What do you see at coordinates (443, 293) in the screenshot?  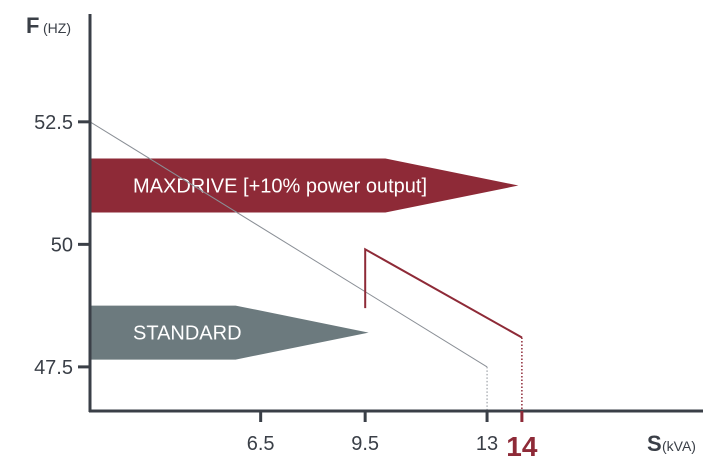 I see `maxdrive-droop-line` at bounding box center [443, 293].